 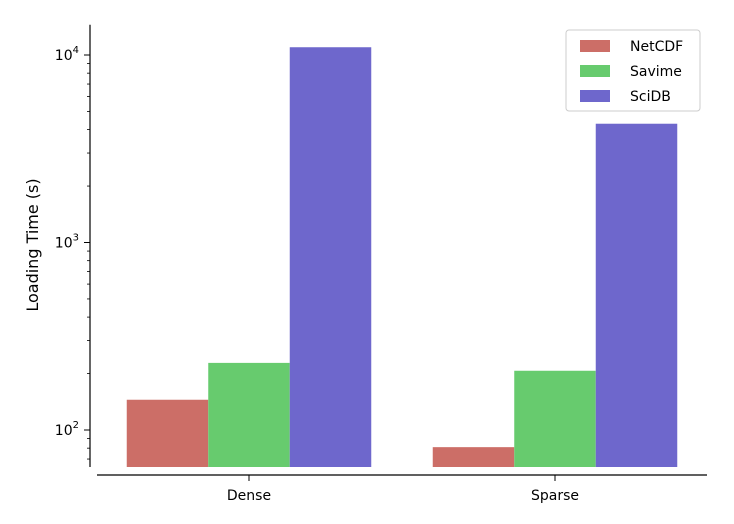 I want to click on legend-swatch-savime, so click(x=595, y=71).